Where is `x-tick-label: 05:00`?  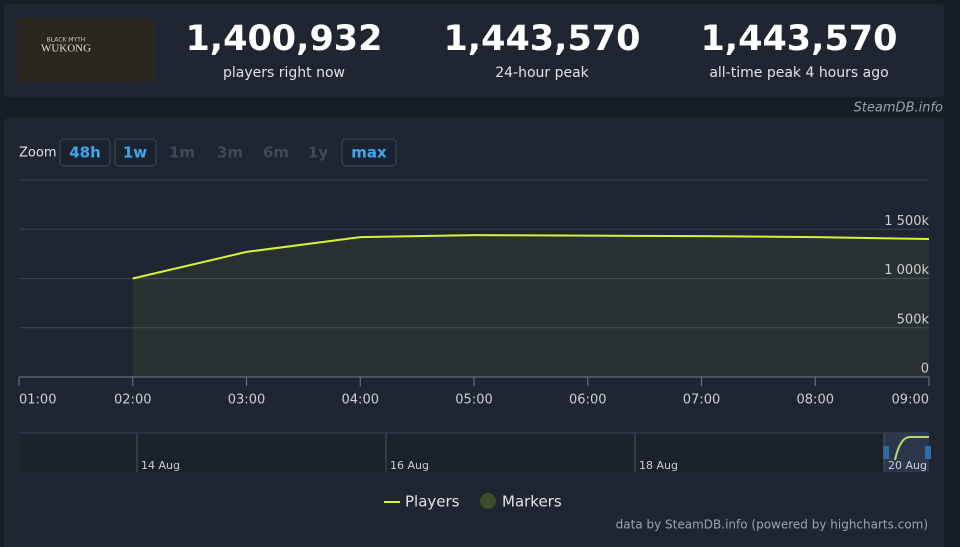 x-tick-label: 05:00 is located at coordinates (473, 400).